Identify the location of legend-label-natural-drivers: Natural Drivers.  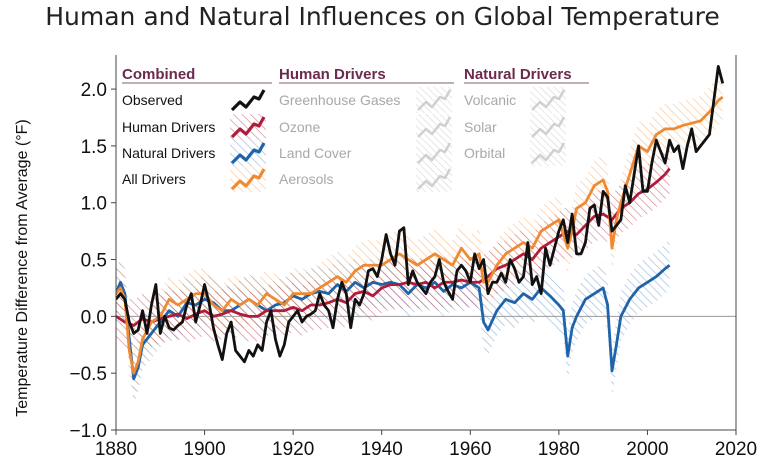
(168, 153).